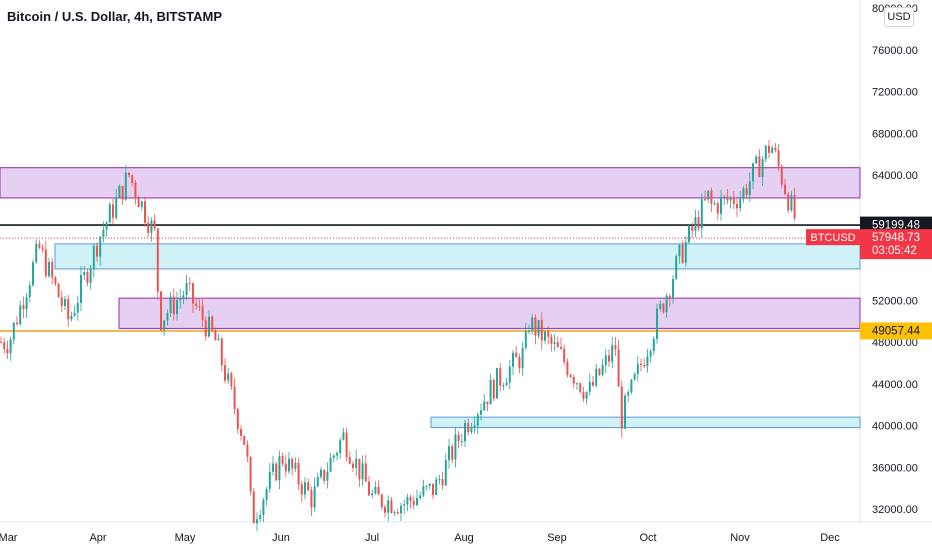 This screenshot has width=932, height=550. Describe the element at coordinates (281, 538) in the screenshot. I see `x-tick-label: Jun` at that location.